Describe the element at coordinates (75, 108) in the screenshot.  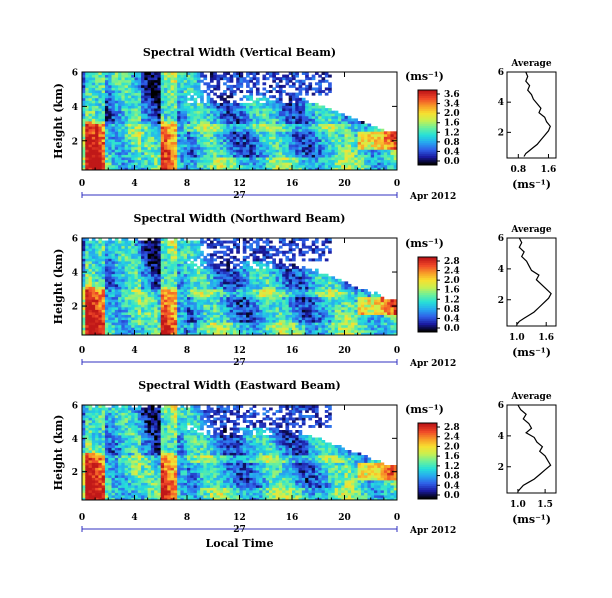
I see `y-tick-label: 4` at that location.